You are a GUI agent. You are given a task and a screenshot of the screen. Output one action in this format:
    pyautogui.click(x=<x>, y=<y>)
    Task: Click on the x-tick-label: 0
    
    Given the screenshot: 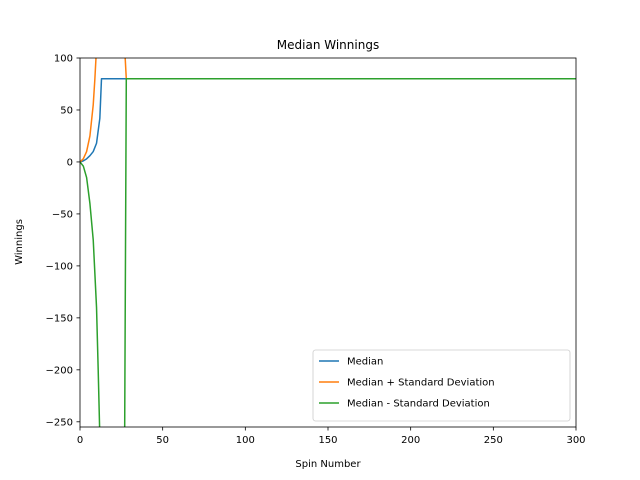 What is the action you would take?
    pyautogui.click(x=80, y=440)
    